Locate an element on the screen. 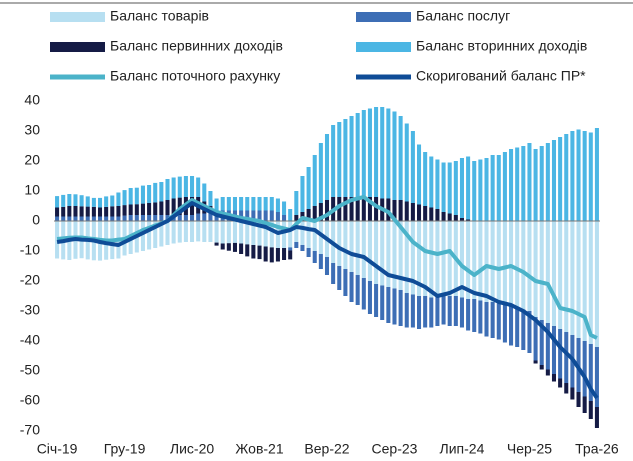  legend-label: Баланс вторинних доходів is located at coordinates (501, 46).